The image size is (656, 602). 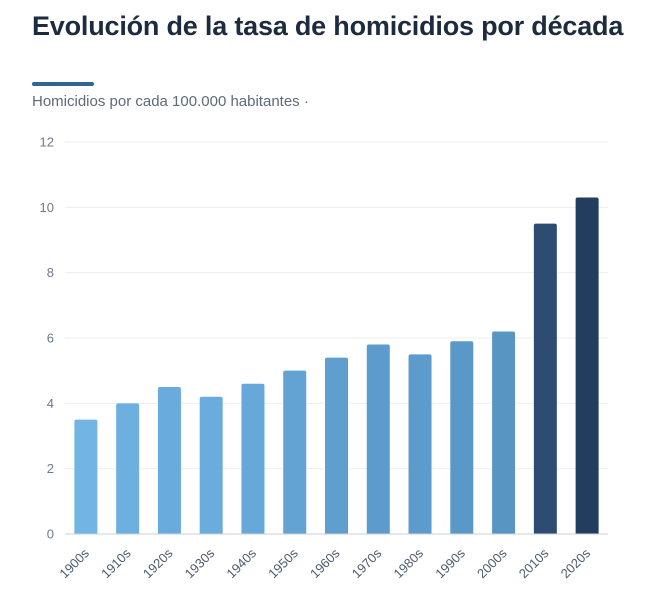 I want to click on x-tick-label: 1910s, so click(x=116, y=563).